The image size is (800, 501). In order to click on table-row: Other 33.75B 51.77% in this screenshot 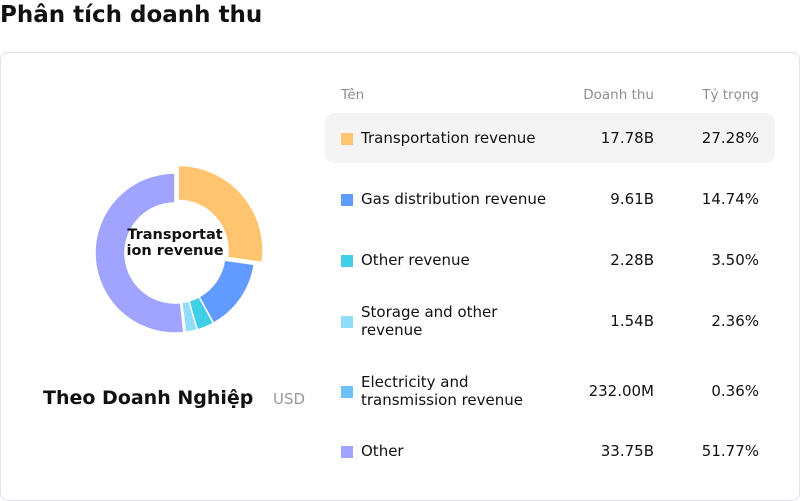, I will do `click(550, 451)`.